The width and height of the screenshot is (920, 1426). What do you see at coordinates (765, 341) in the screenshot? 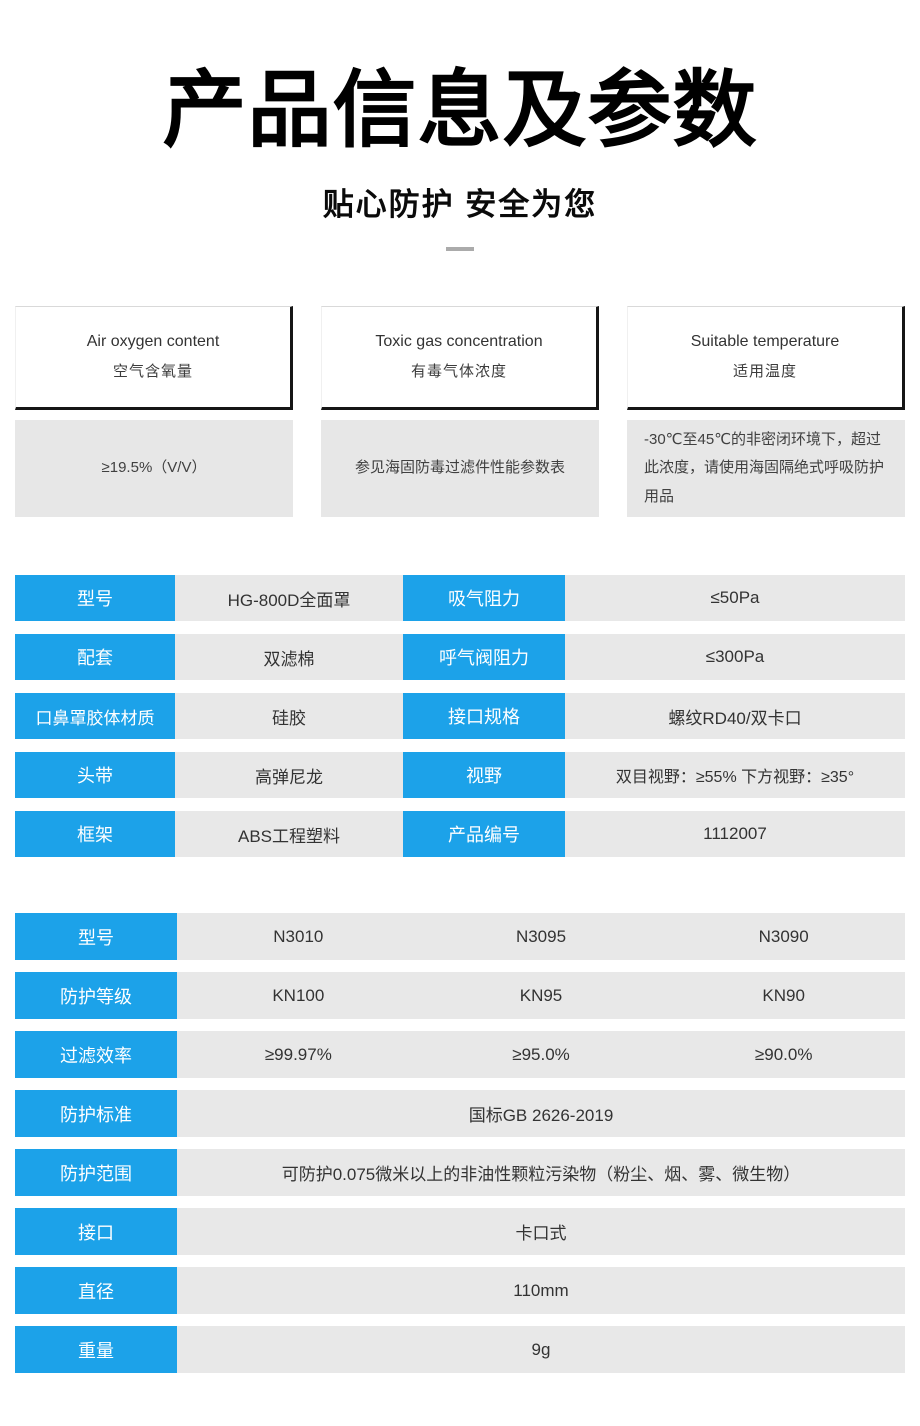
I see `card-title-en: Suitable temperature` at bounding box center [765, 341].